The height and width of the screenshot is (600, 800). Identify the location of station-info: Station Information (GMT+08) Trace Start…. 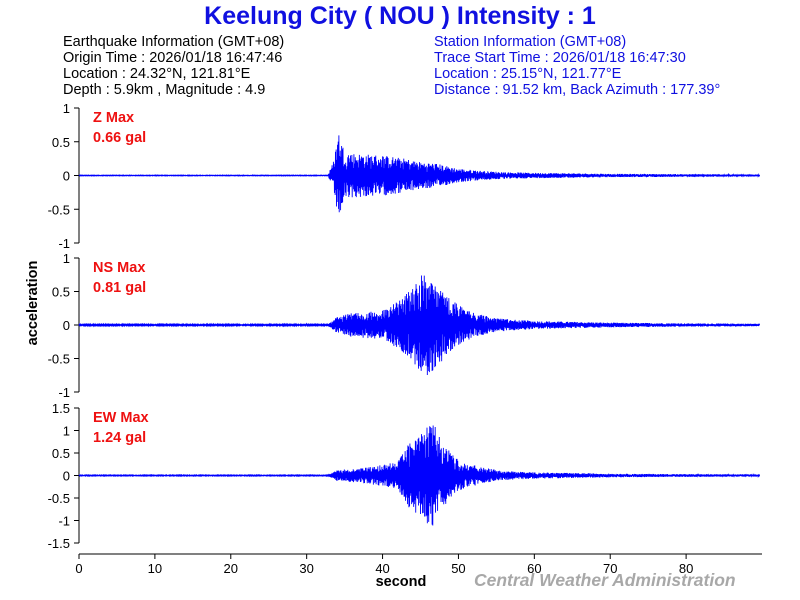
(577, 66).